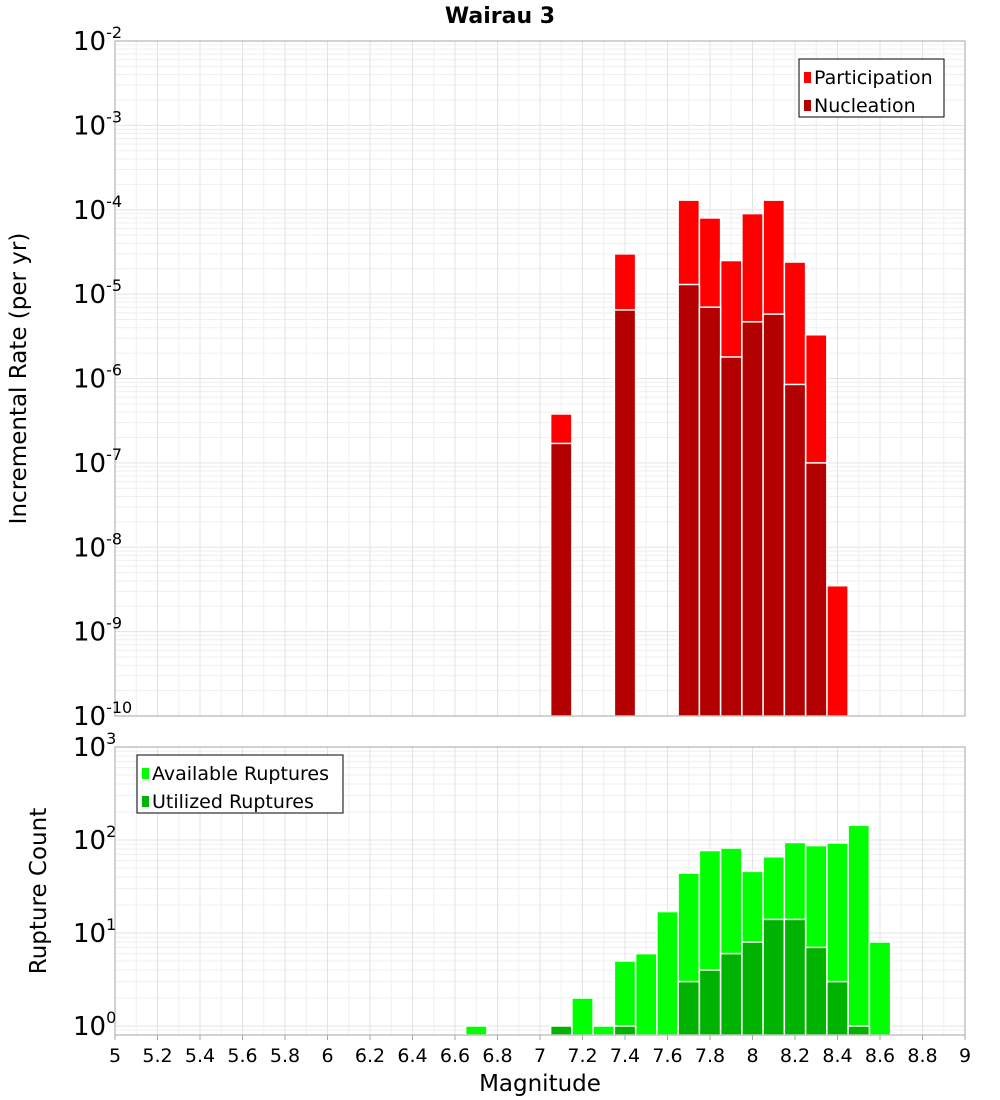 This screenshot has height=1100, width=1000. What do you see at coordinates (97, 209) in the screenshot?
I see `top-y-tick-label: 10⁻⁴` at bounding box center [97, 209].